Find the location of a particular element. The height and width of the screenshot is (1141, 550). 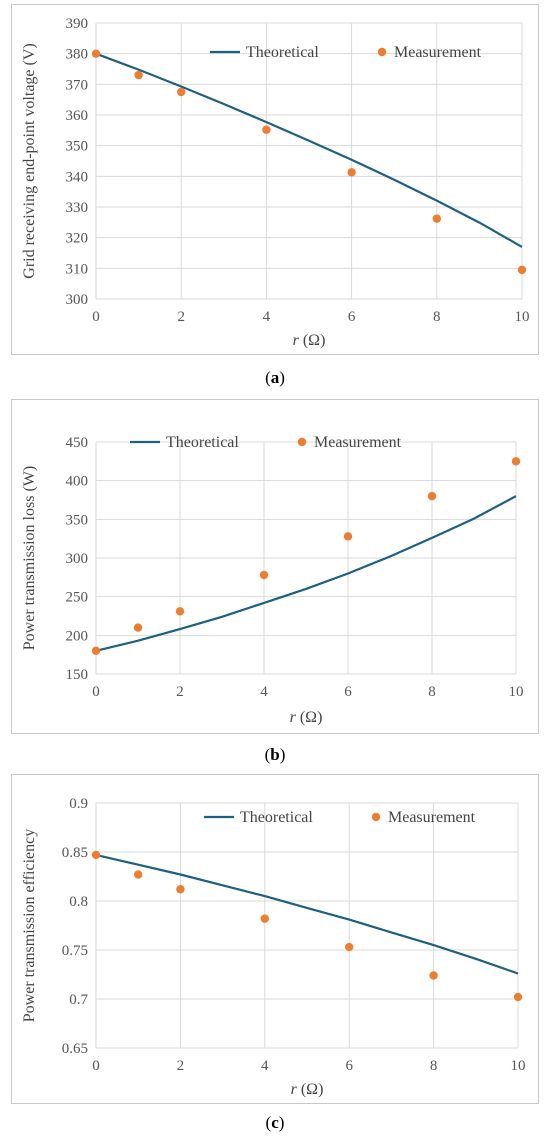

y-tick-label: 310 is located at coordinates (77, 269).